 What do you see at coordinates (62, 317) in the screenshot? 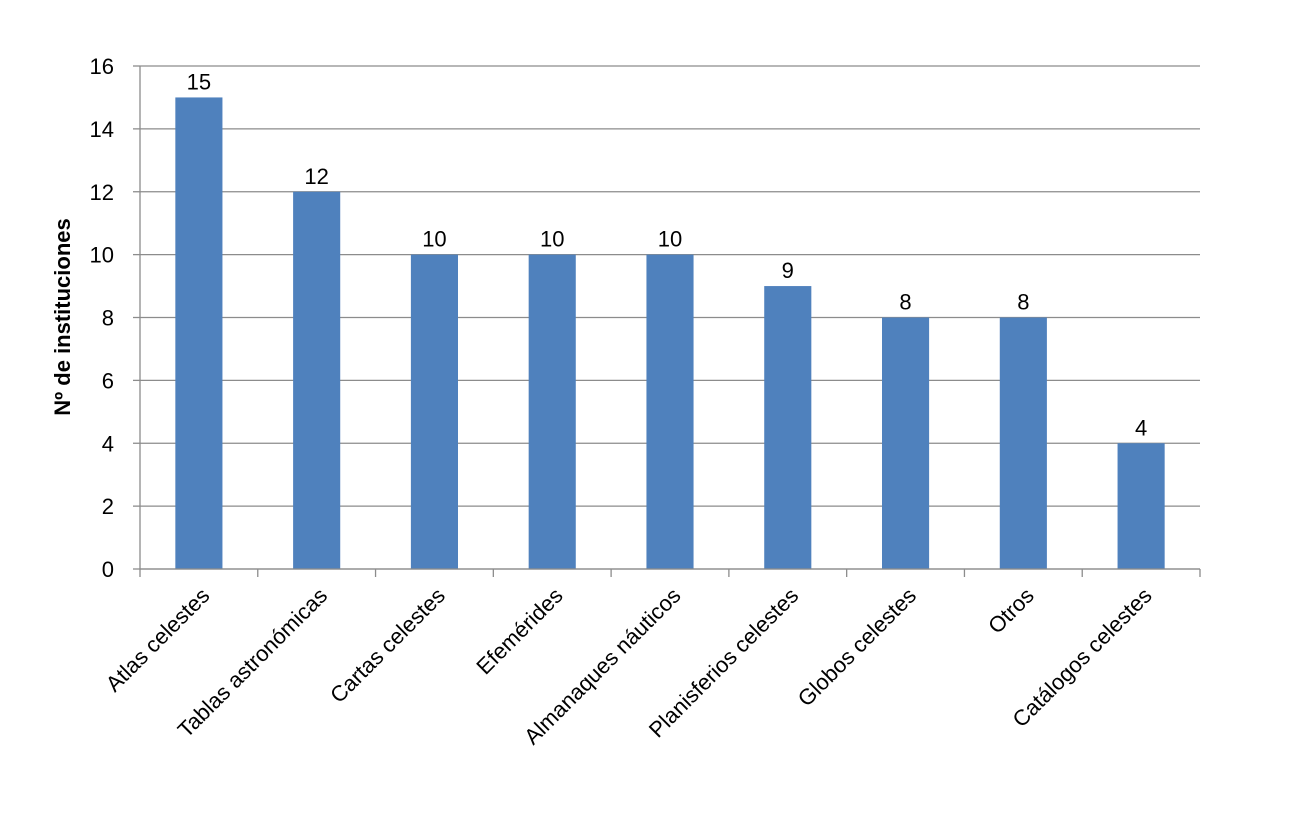
I see `y-axis-title: Nº de instituciones` at bounding box center [62, 317].